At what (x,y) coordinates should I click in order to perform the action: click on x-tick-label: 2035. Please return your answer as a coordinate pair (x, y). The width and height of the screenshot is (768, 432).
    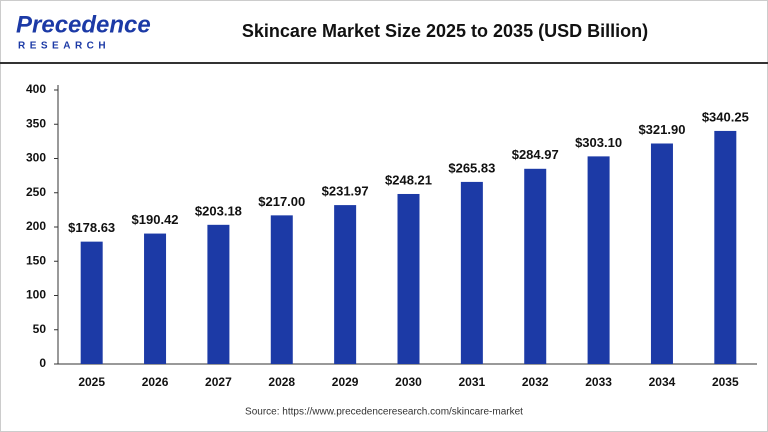
    Looking at the image, I should click on (725, 382).